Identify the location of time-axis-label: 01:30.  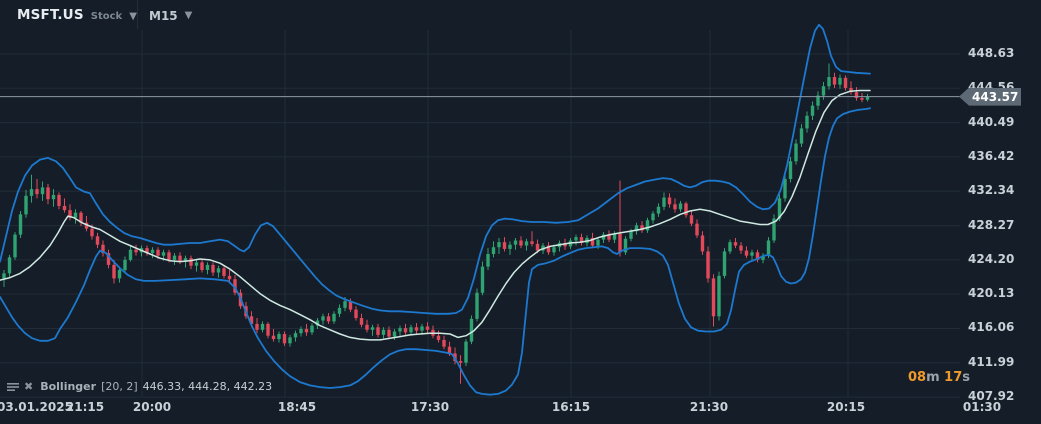
(982, 407).